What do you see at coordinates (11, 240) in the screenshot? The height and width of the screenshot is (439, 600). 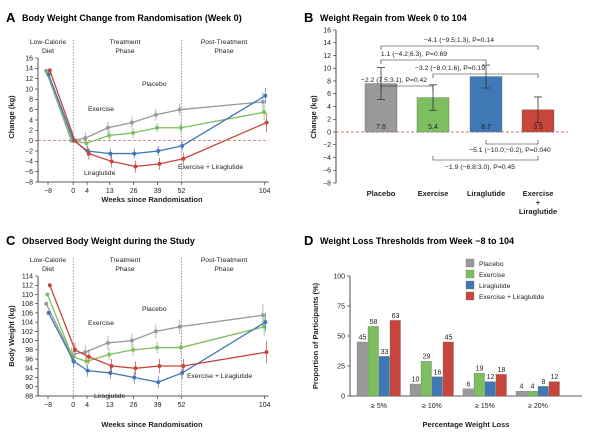 I see `panel-c-label: C` at bounding box center [11, 240].